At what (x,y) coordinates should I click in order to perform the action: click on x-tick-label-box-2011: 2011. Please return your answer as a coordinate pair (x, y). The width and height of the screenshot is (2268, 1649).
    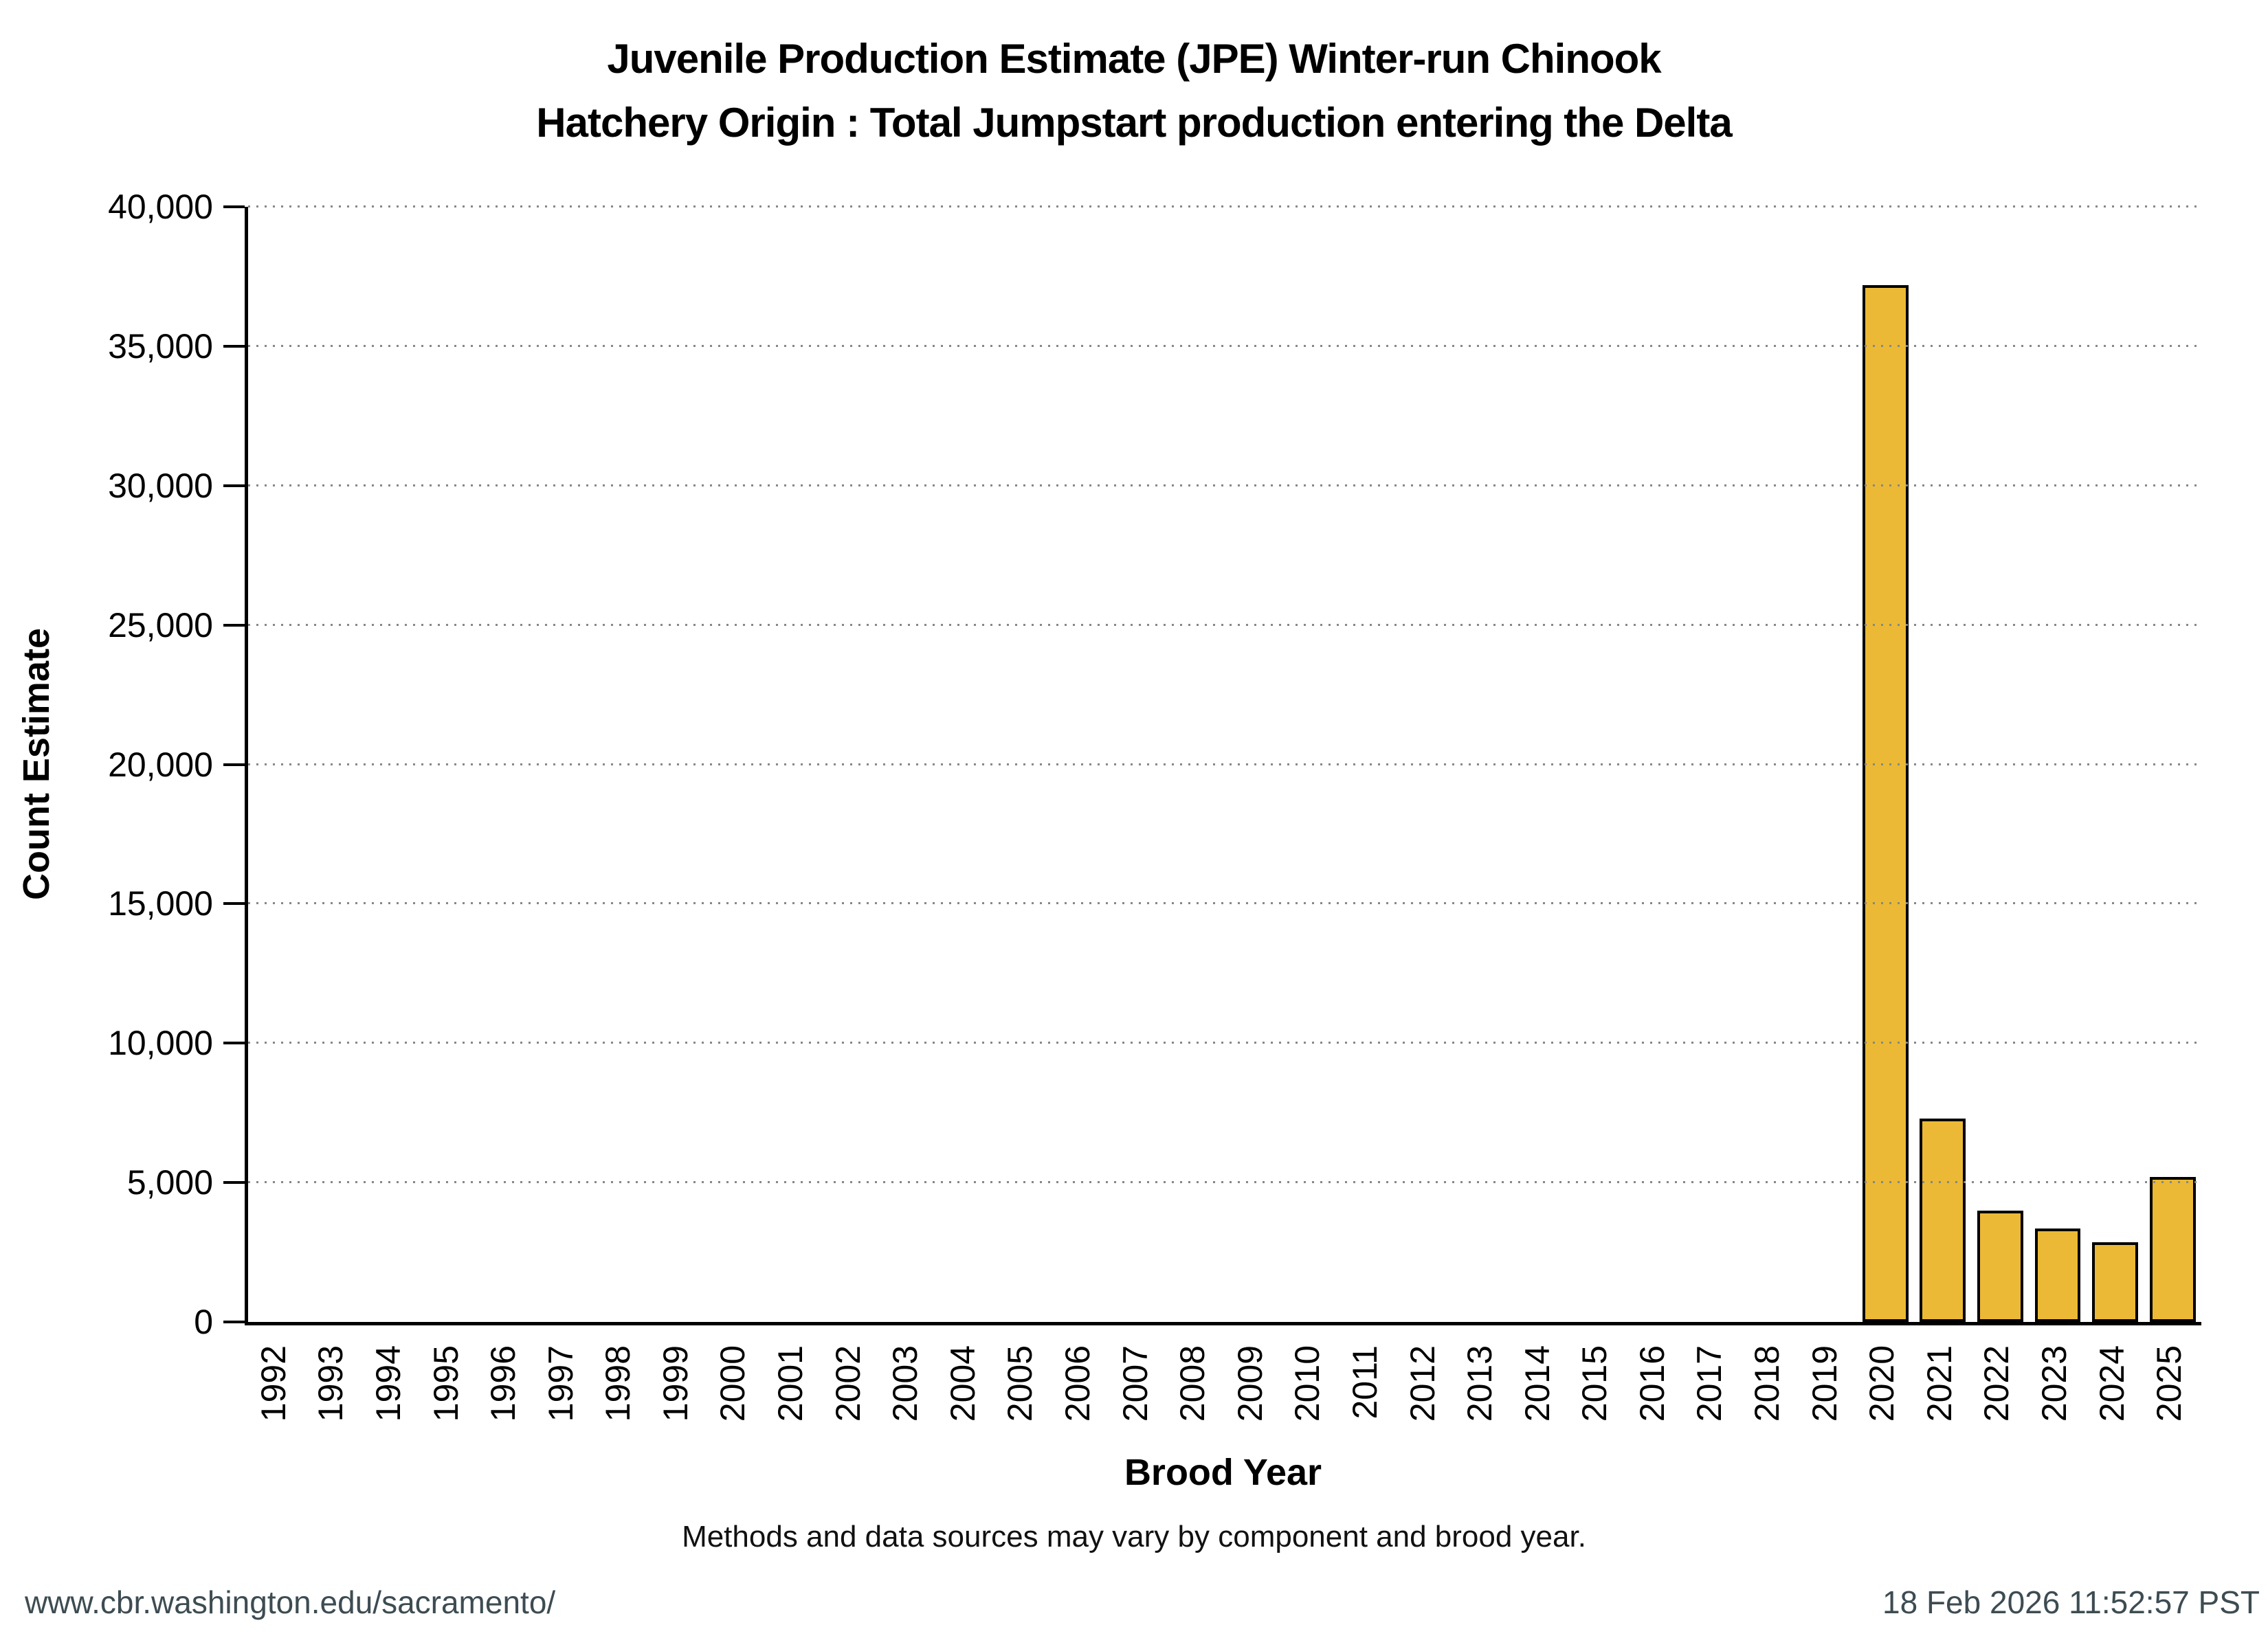
    Looking at the image, I should click on (1365, 1403).